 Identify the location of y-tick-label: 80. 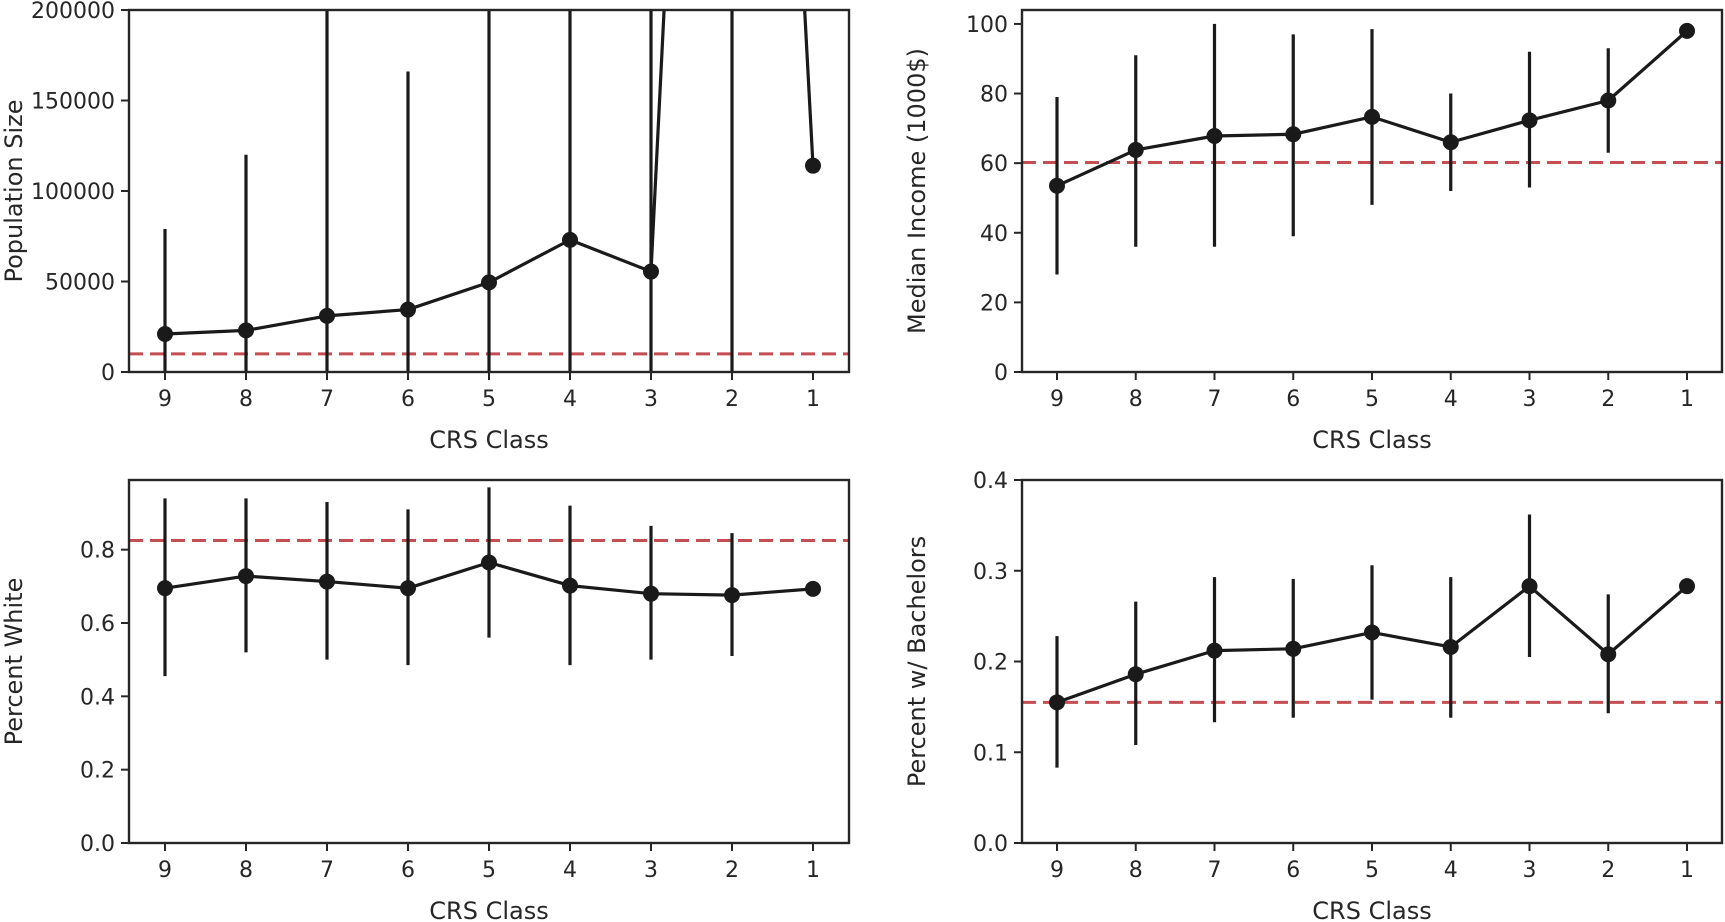
(994, 95).